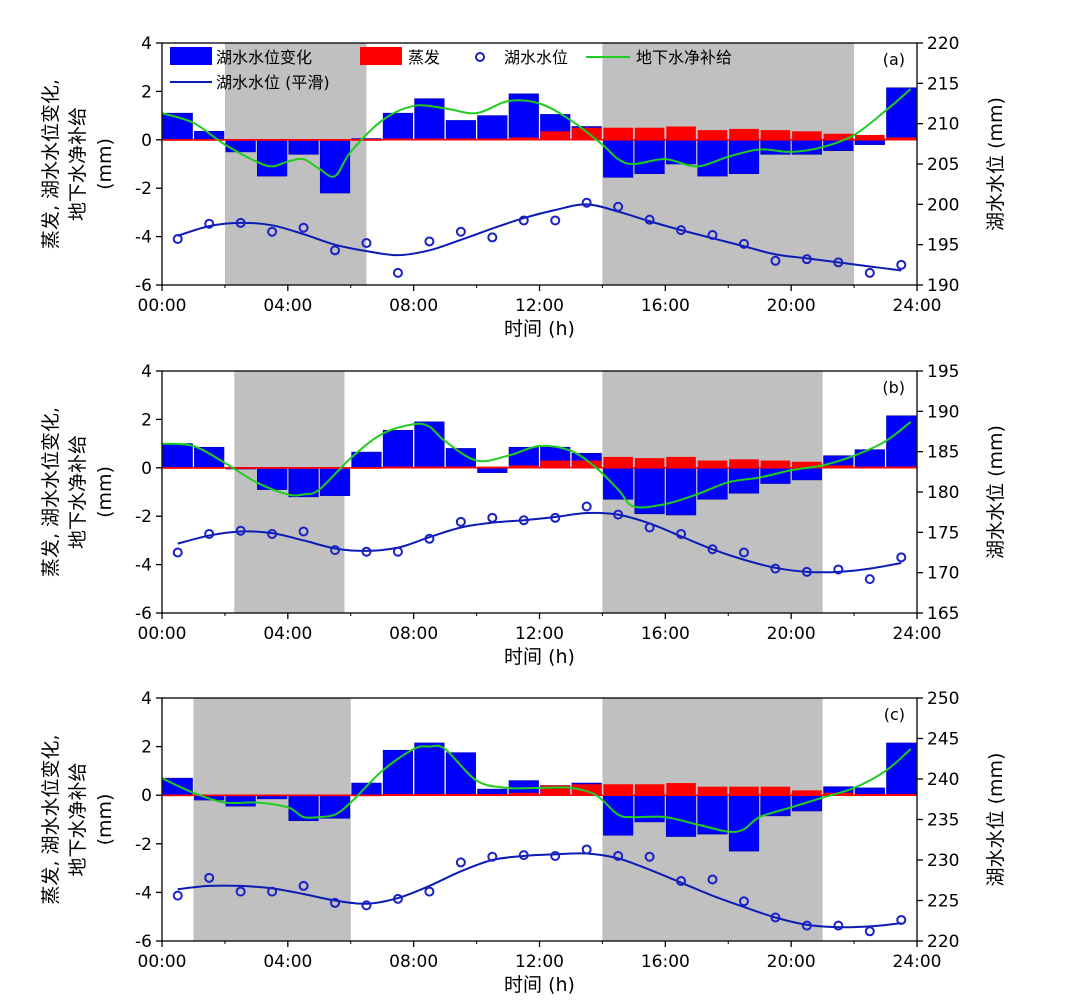 The width and height of the screenshot is (1080, 1003). What do you see at coordinates (943, 205) in the screenshot?
I see `y-right-tick-label: 200` at bounding box center [943, 205].